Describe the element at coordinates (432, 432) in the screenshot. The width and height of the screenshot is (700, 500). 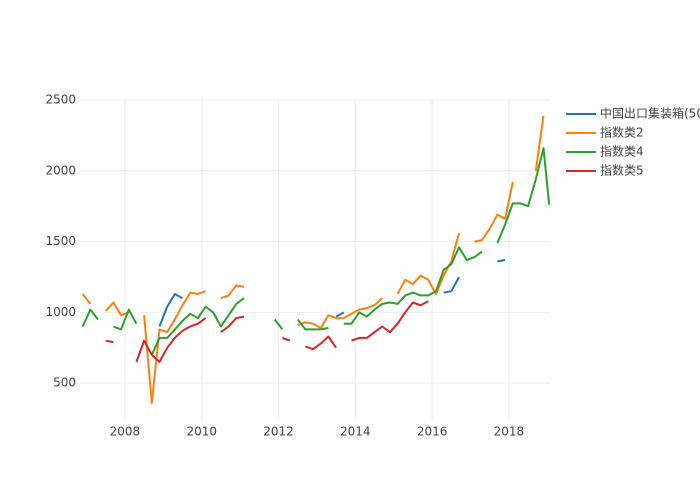
I see `x-tick-label: 2016` at that location.